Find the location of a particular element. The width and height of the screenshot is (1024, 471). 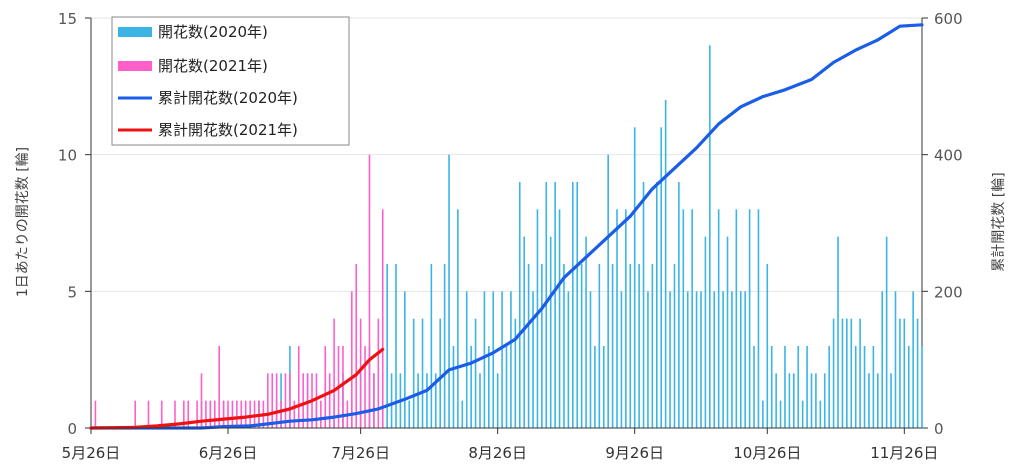

x-tick-label: 11月26日 is located at coordinates (904, 453).